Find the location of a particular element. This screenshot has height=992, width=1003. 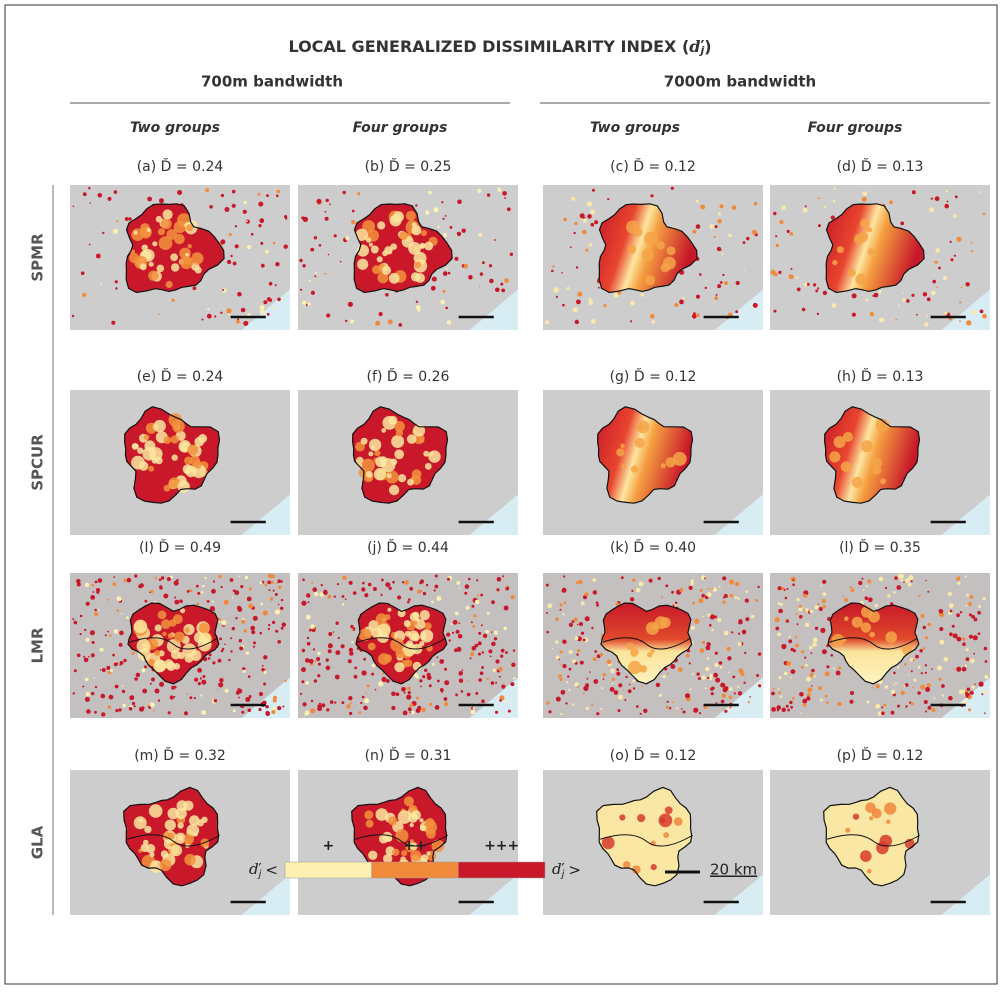

panel-caption: (f) D̆ = 0.26 is located at coordinates (408, 376).